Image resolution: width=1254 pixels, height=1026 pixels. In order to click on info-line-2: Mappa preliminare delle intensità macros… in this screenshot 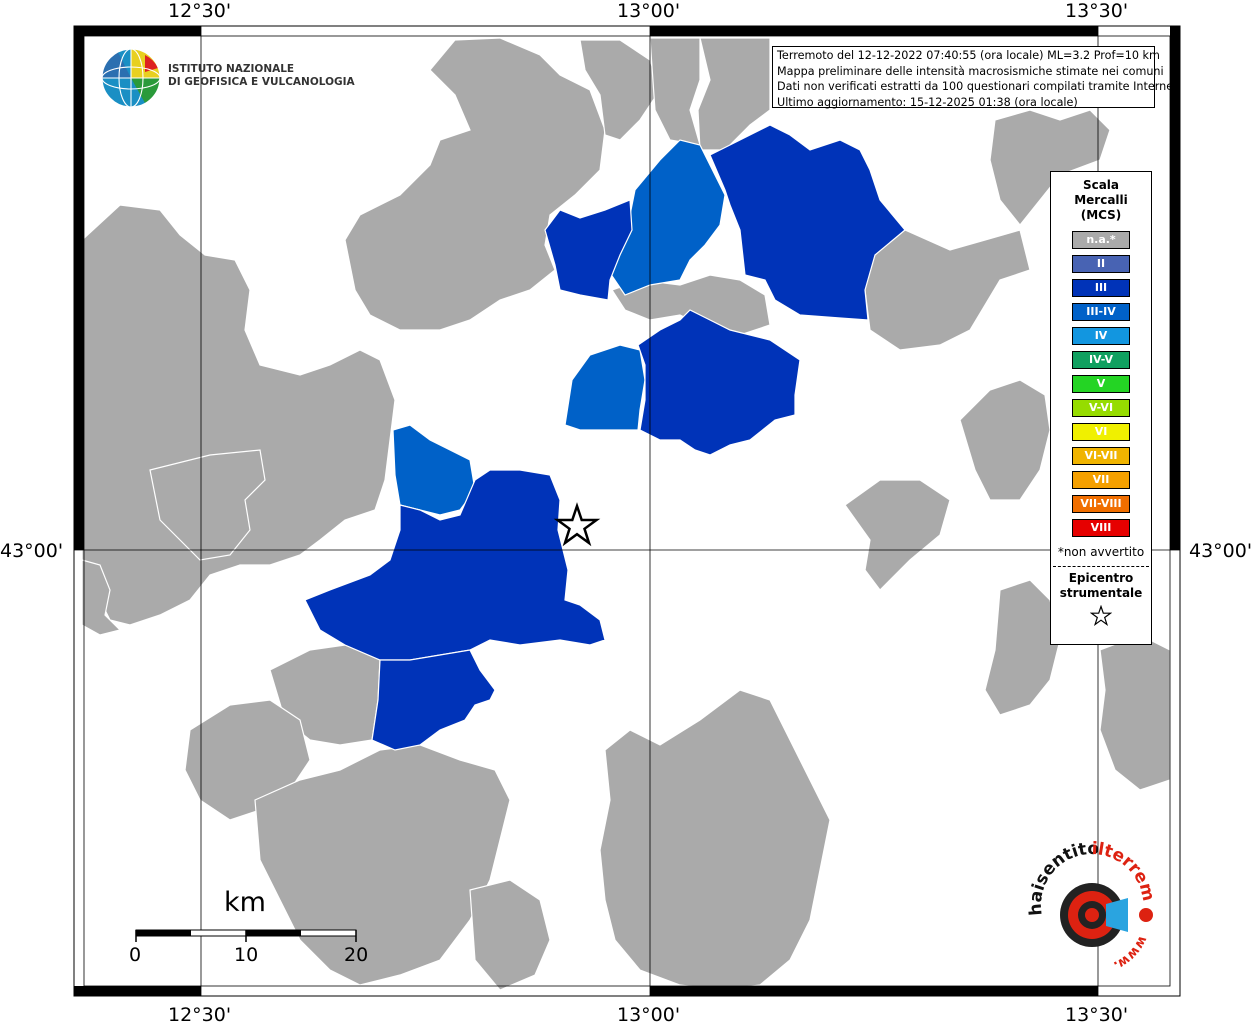, I will do `click(970, 71)`.